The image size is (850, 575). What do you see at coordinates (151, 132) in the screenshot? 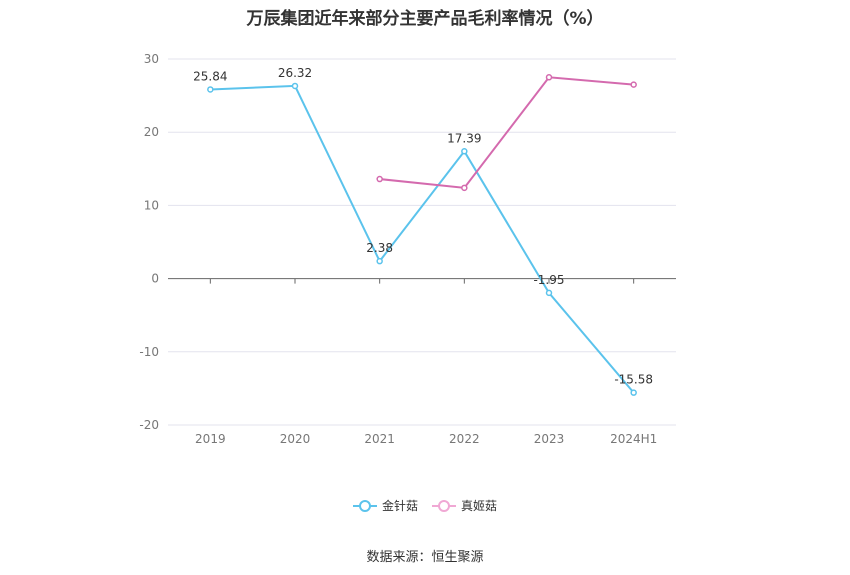
I see `y-tick-label: 20` at bounding box center [151, 132].